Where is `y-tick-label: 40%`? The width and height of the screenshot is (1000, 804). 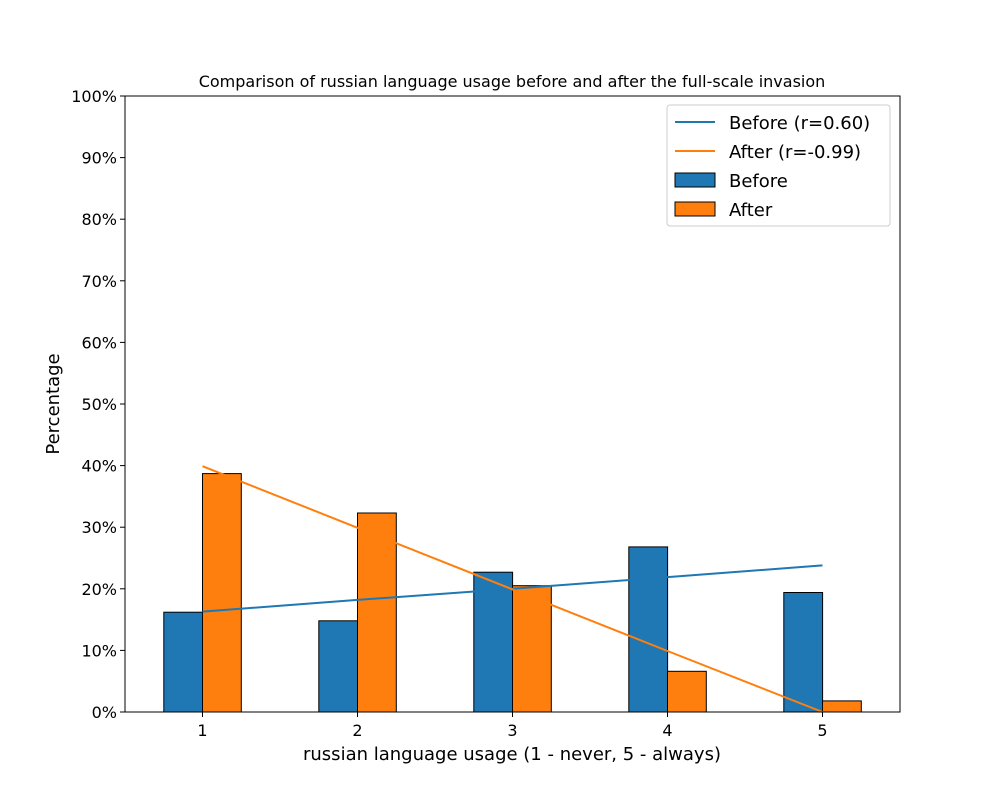
y-tick-label: 40% is located at coordinates (99, 466).